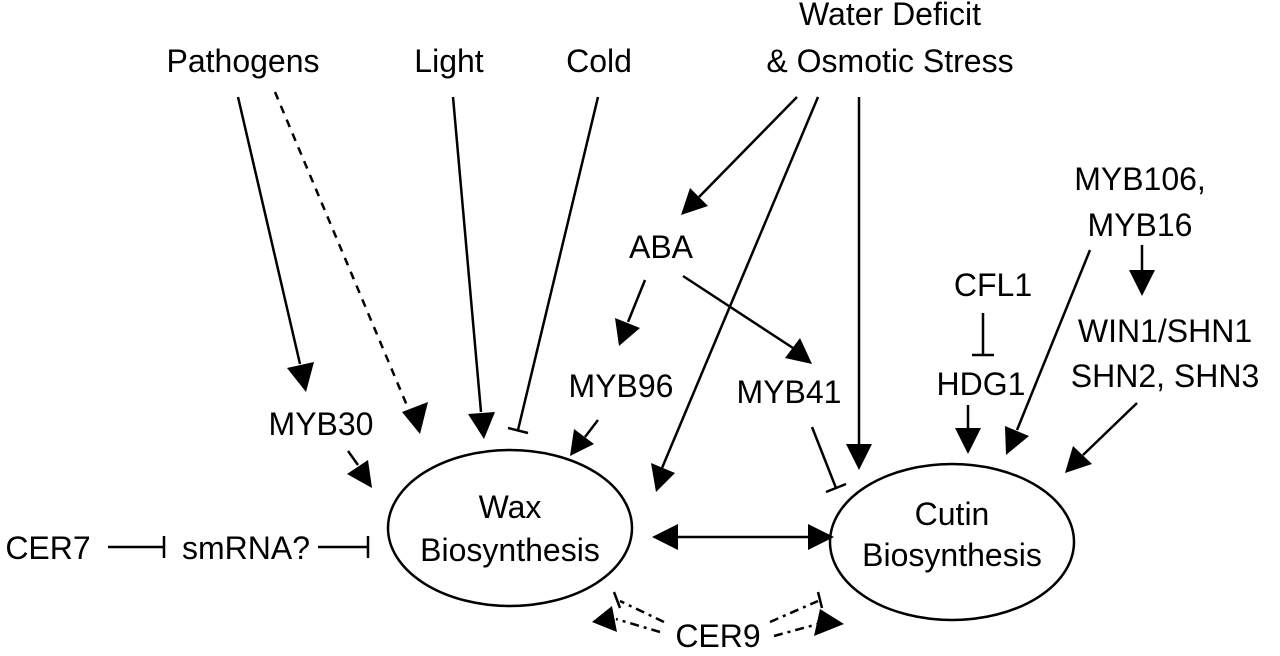 This screenshot has width=1280, height=656. What do you see at coordinates (1110, 429) in the screenshot?
I see `edge-win1-cutin` at bounding box center [1110, 429].